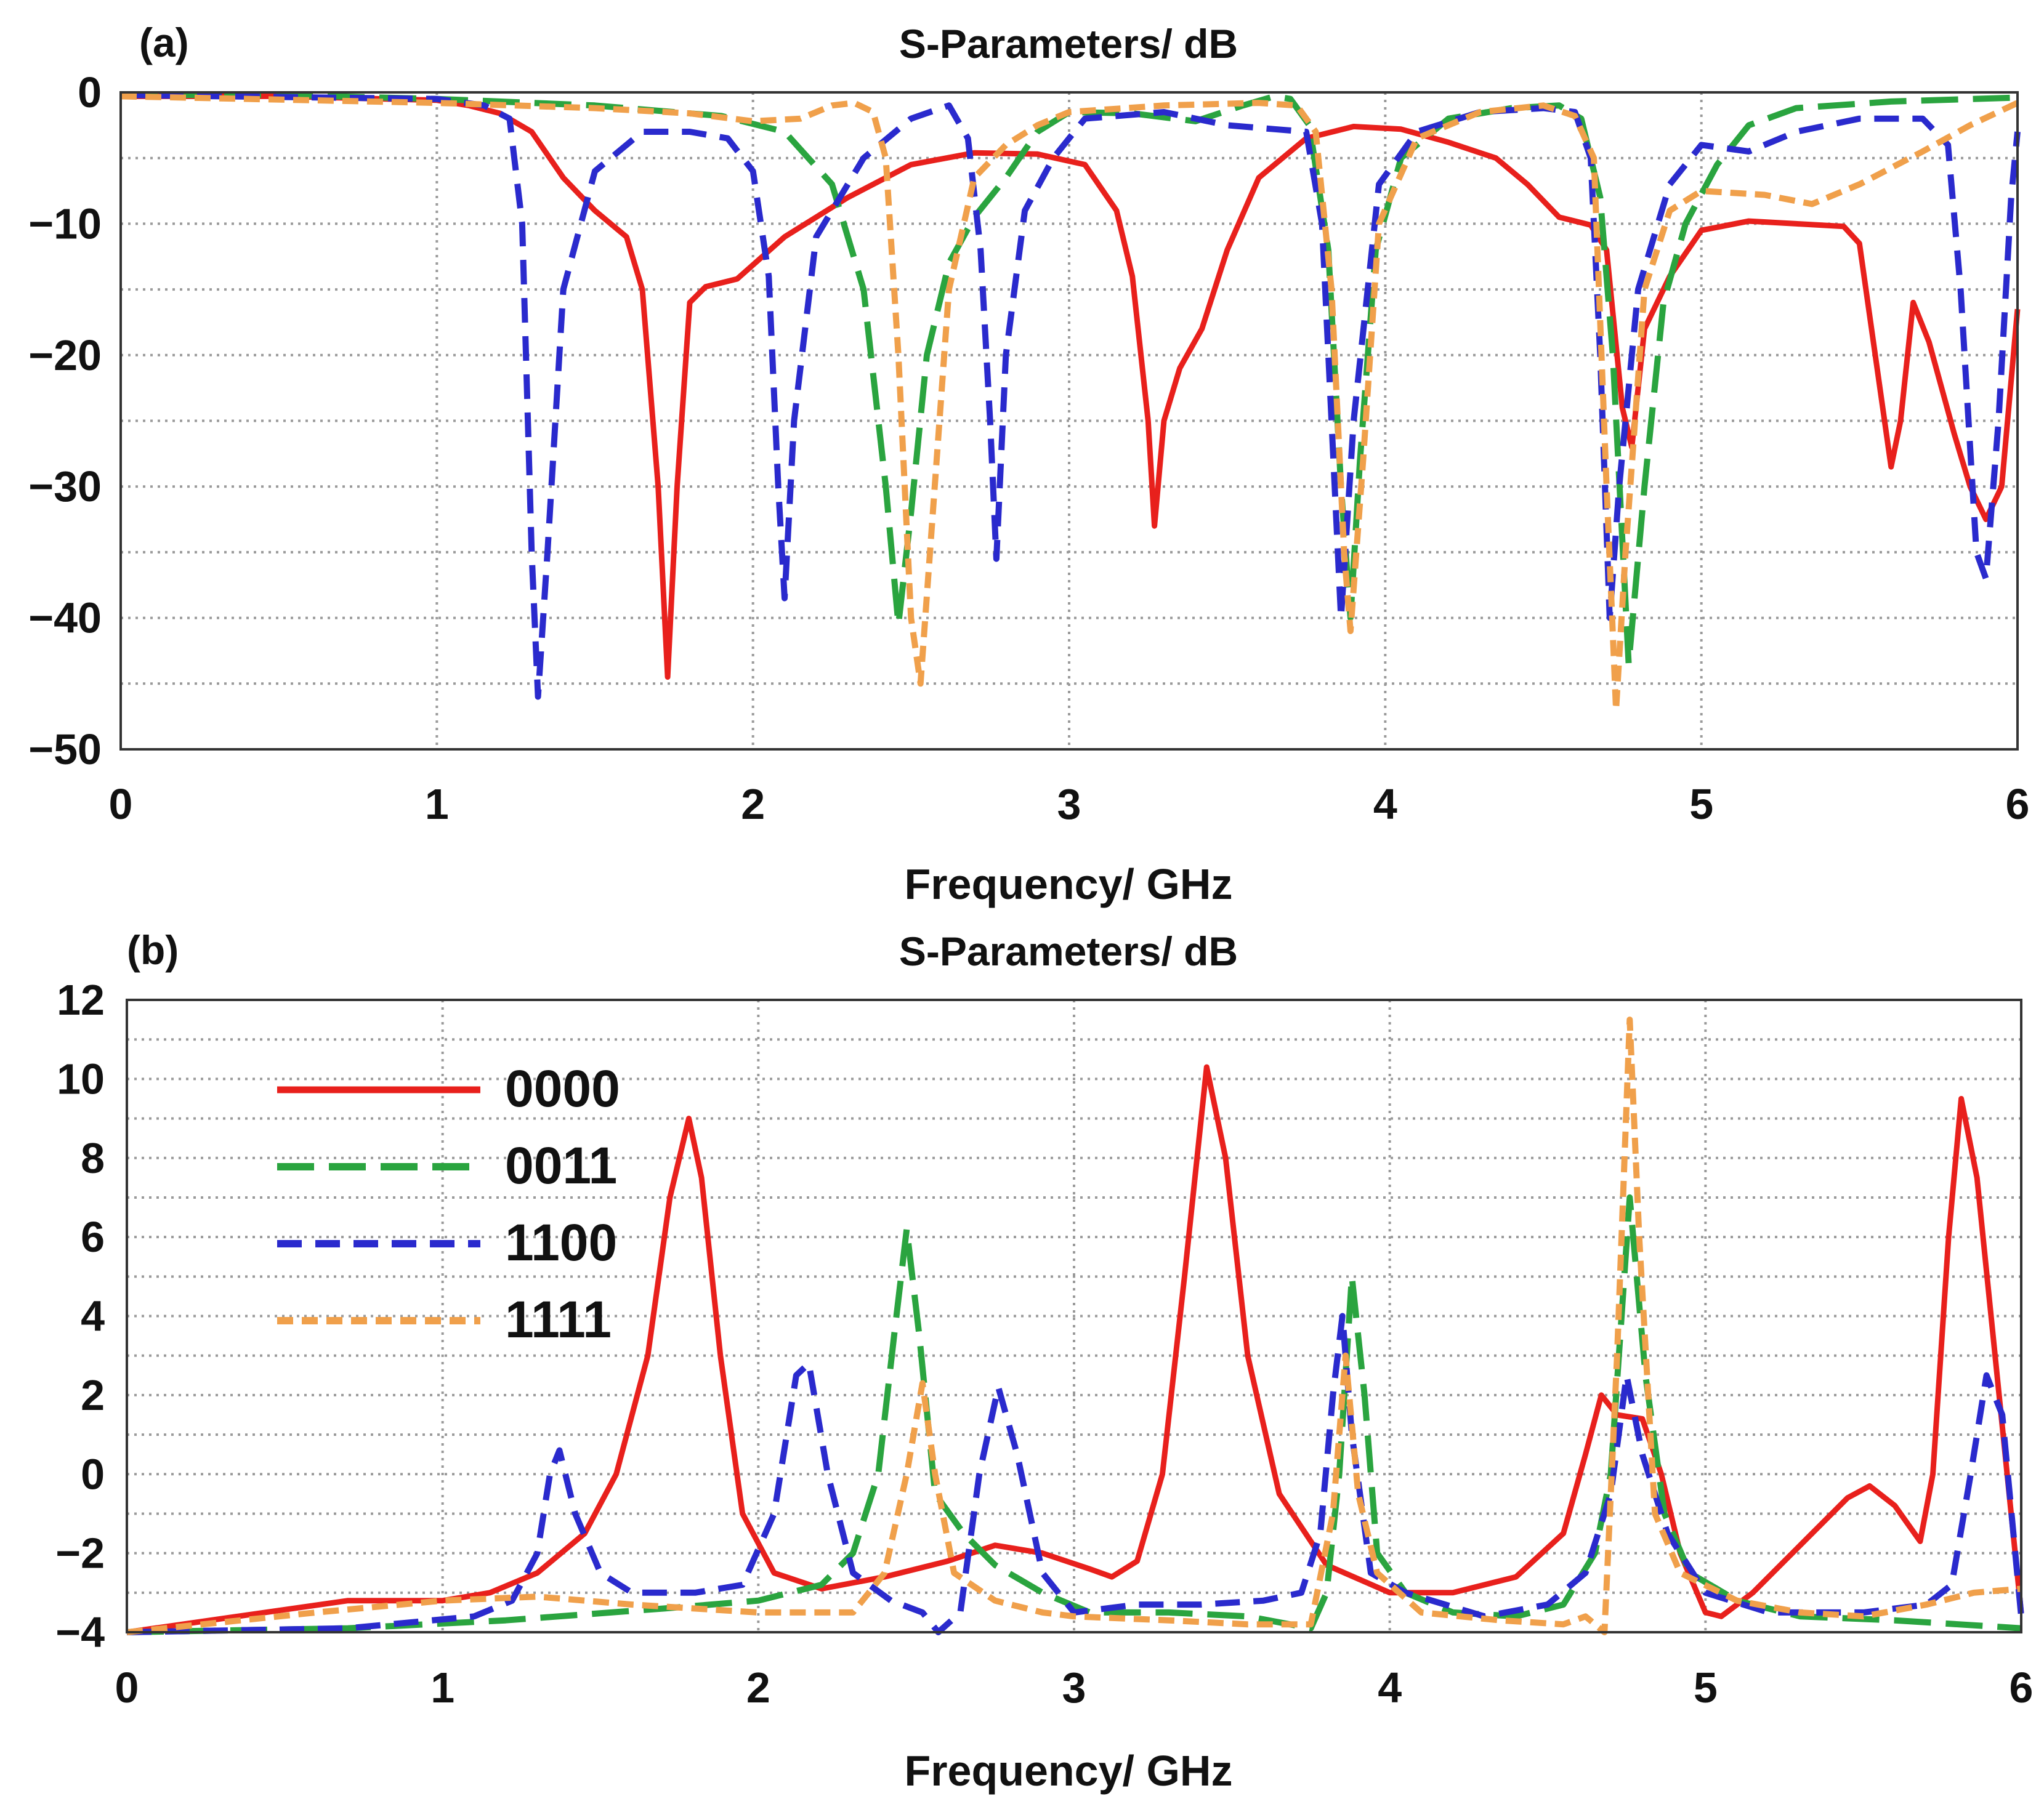  Describe the element at coordinates (81, 1000) in the screenshot. I see `y-tick-label: 12` at that location.